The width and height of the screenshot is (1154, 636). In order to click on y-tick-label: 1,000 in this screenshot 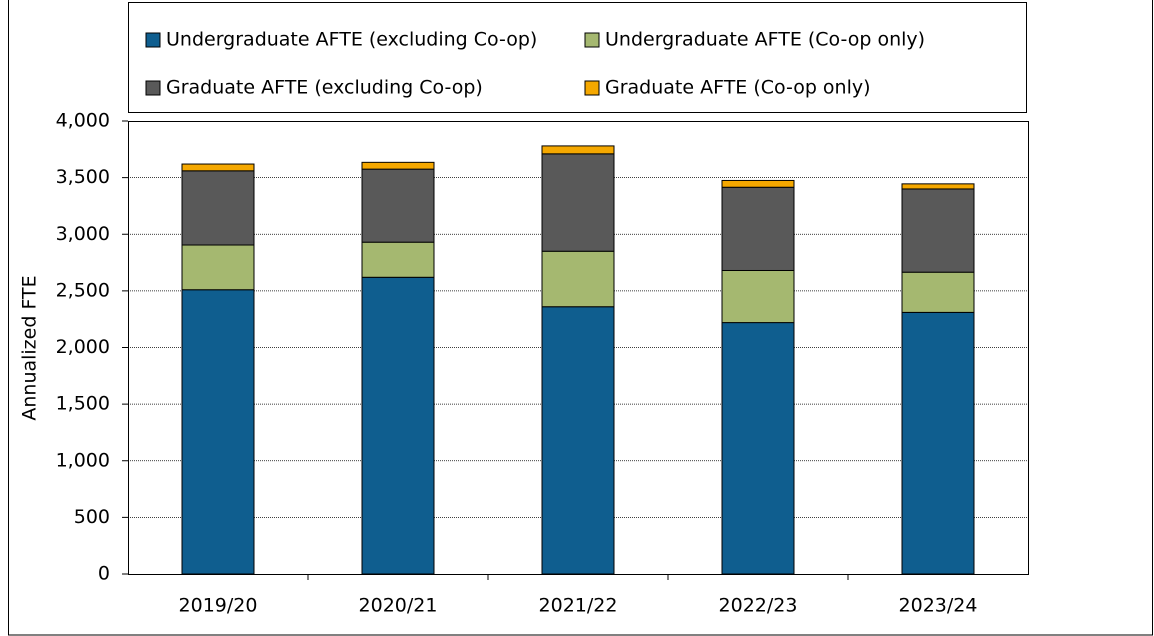, I will do `click(83, 460)`.